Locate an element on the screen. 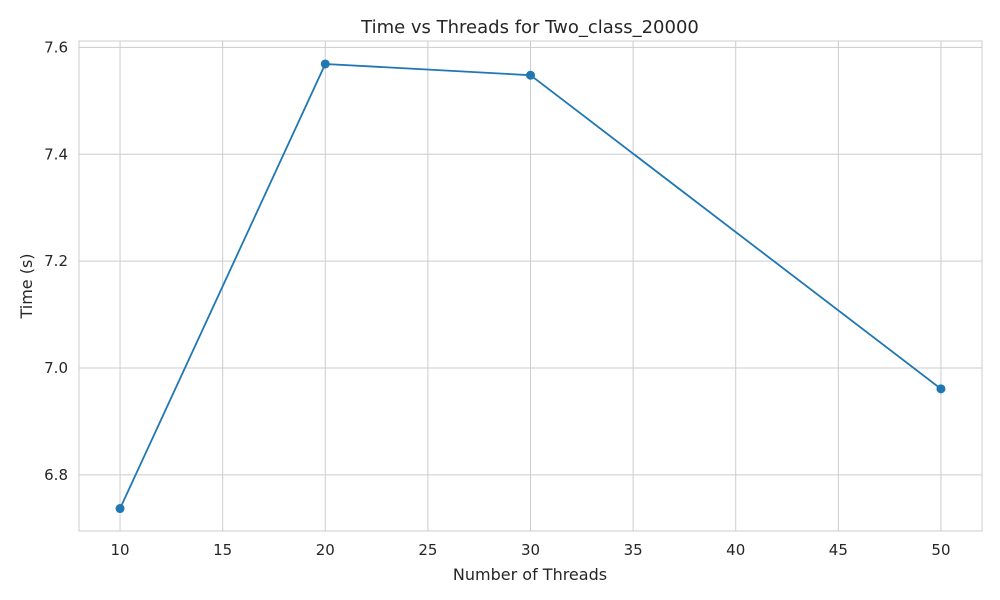 The image size is (1000, 600). chart-title: Time vs Threads for Two_class_20000 is located at coordinates (529, 27).